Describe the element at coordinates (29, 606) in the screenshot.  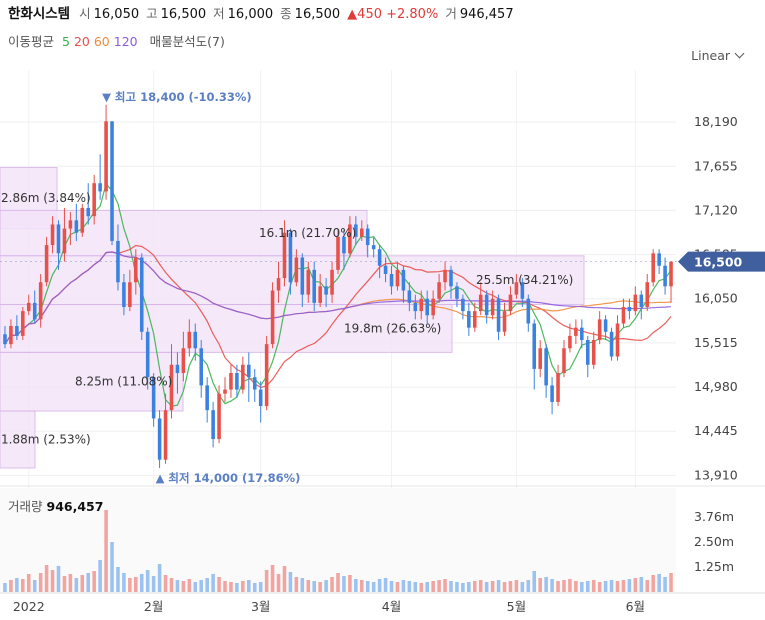
I see `time-axis-tick: 2022` at that location.